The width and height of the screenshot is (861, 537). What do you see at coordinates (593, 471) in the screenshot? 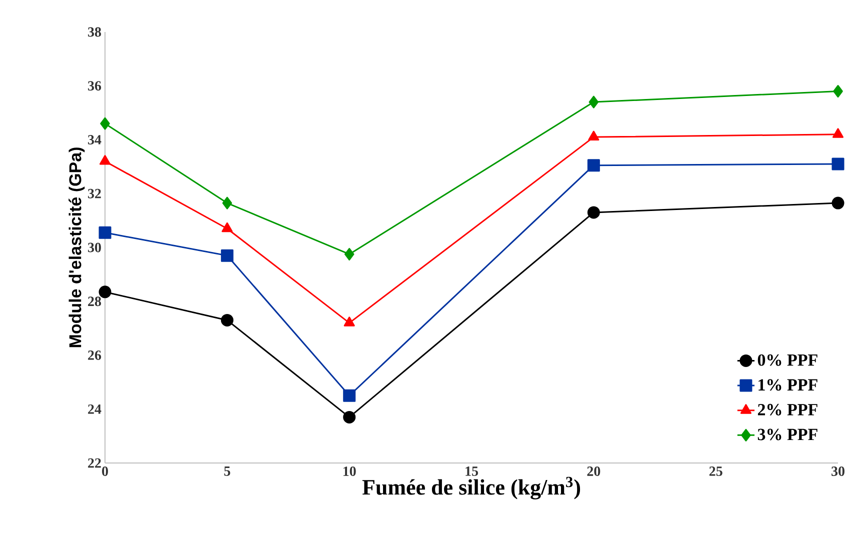
I see `x-tick-label: 20` at bounding box center [593, 471].